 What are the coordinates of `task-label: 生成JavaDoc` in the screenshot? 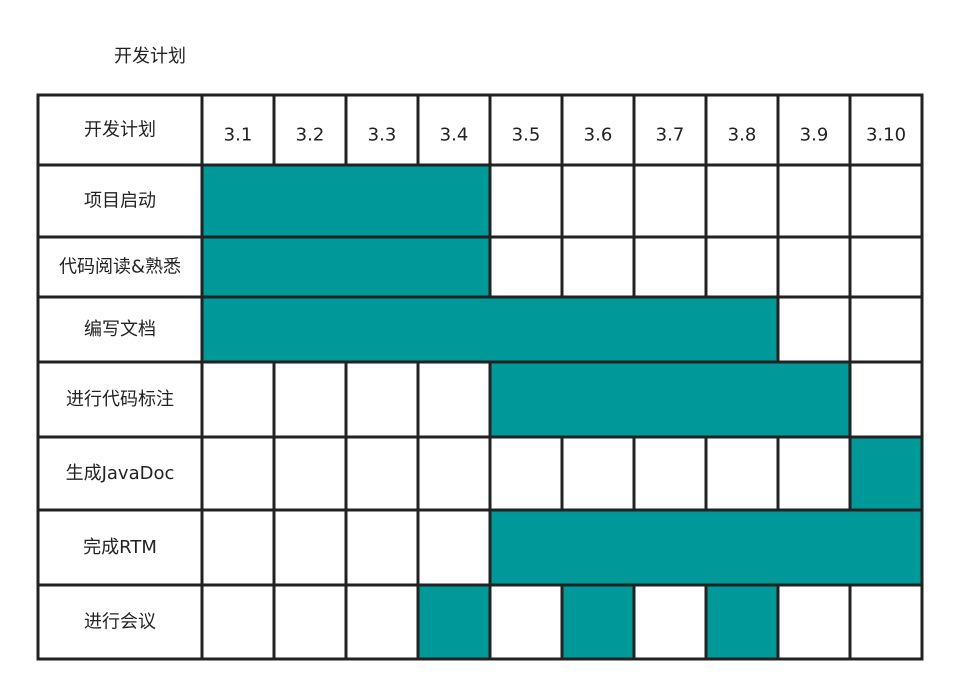 It's located at (120, 473).